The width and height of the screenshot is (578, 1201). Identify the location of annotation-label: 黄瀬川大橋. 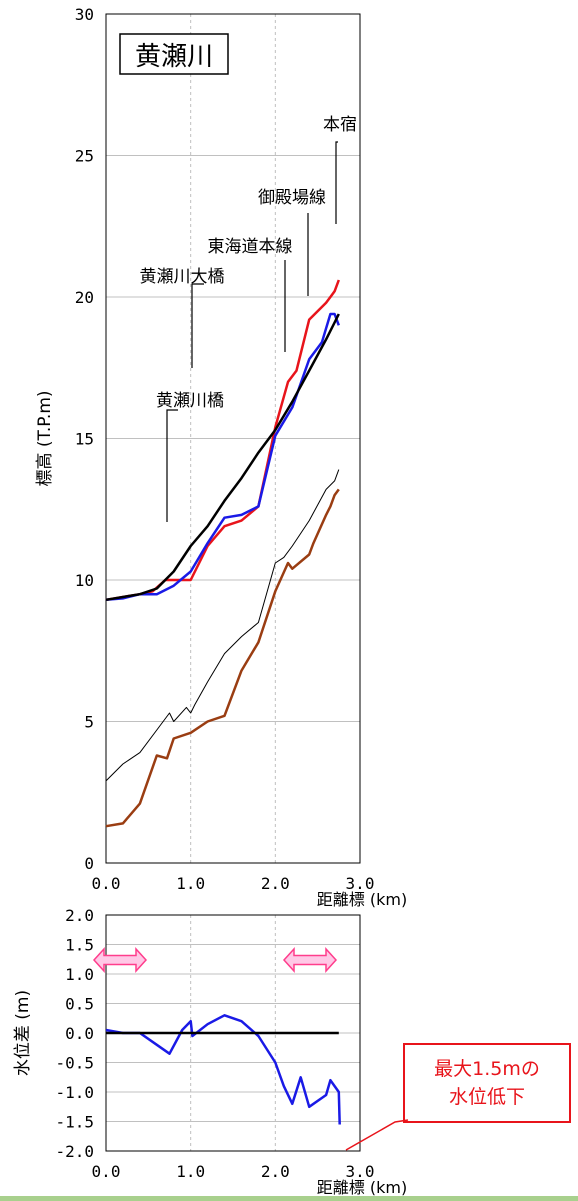
(182, 277).